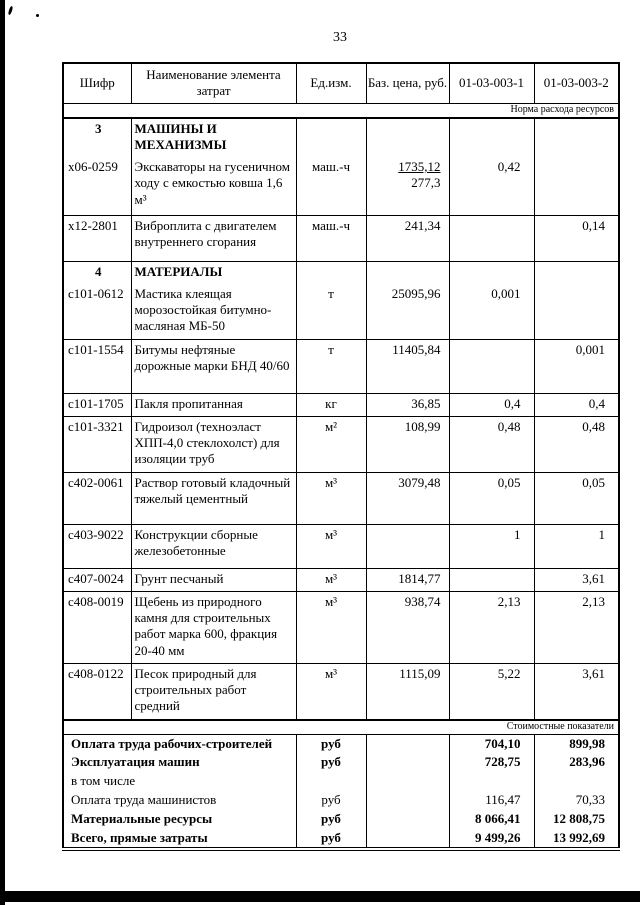 This screenshot has height=905, width=640. What do you see at coordinates (407, 238) in the screenshot?
I see `row-base-price: 241,34` at bounding box center [407, 238].